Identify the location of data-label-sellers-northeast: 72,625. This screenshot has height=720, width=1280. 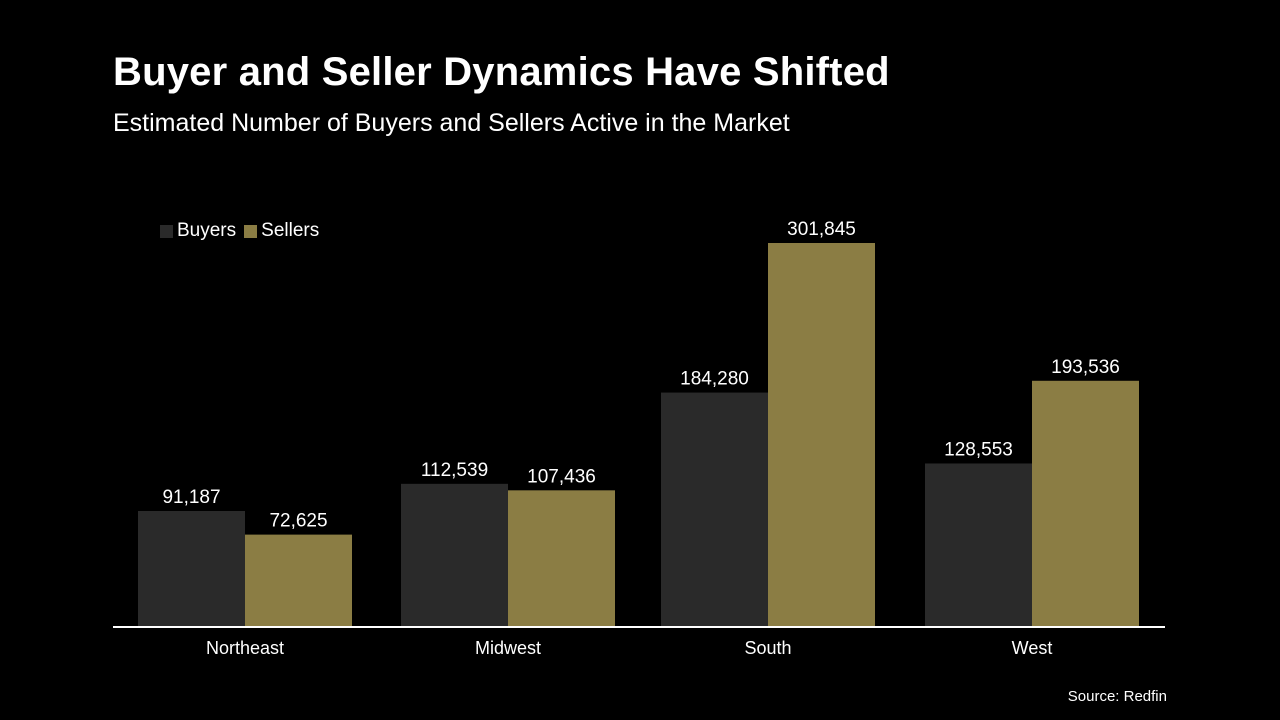
(298, 521).